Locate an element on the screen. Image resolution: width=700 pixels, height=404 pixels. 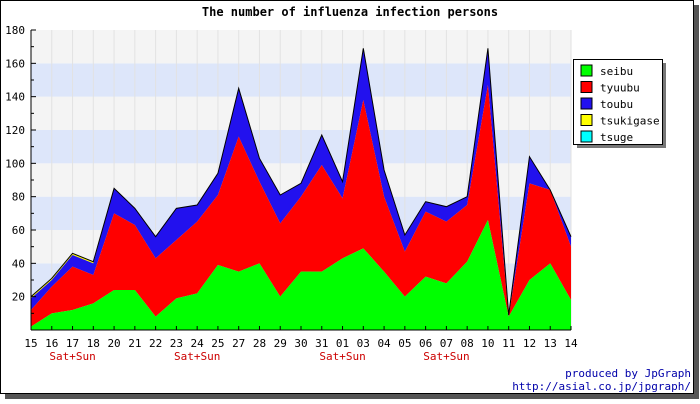
x-tick-label: 15 is located at coordinates (30, 343).